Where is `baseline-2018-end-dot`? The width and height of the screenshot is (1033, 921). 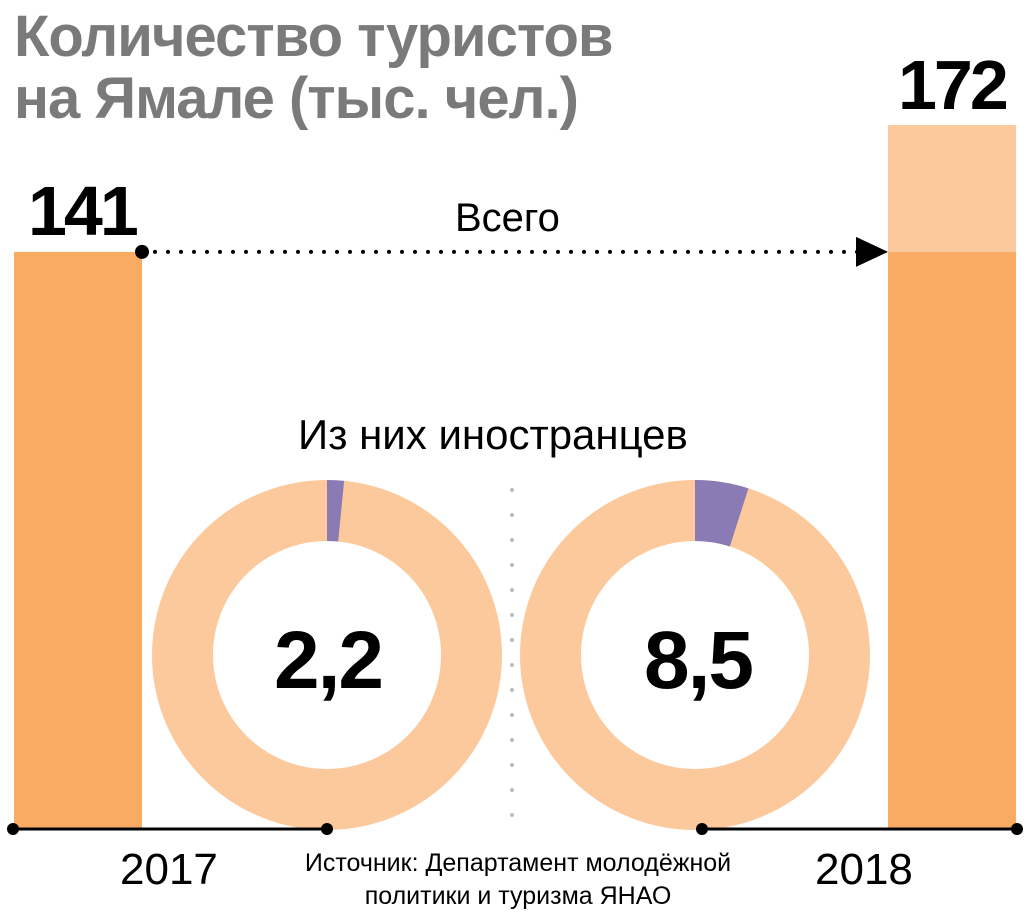 baseline-2018-end-dot is located at coordinates (1017, 829).